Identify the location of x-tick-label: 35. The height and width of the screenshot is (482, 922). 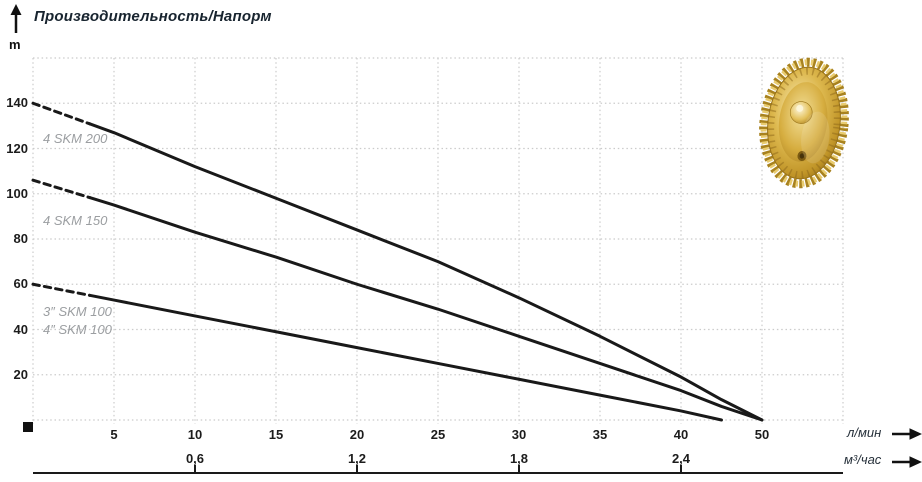
(600, 434).